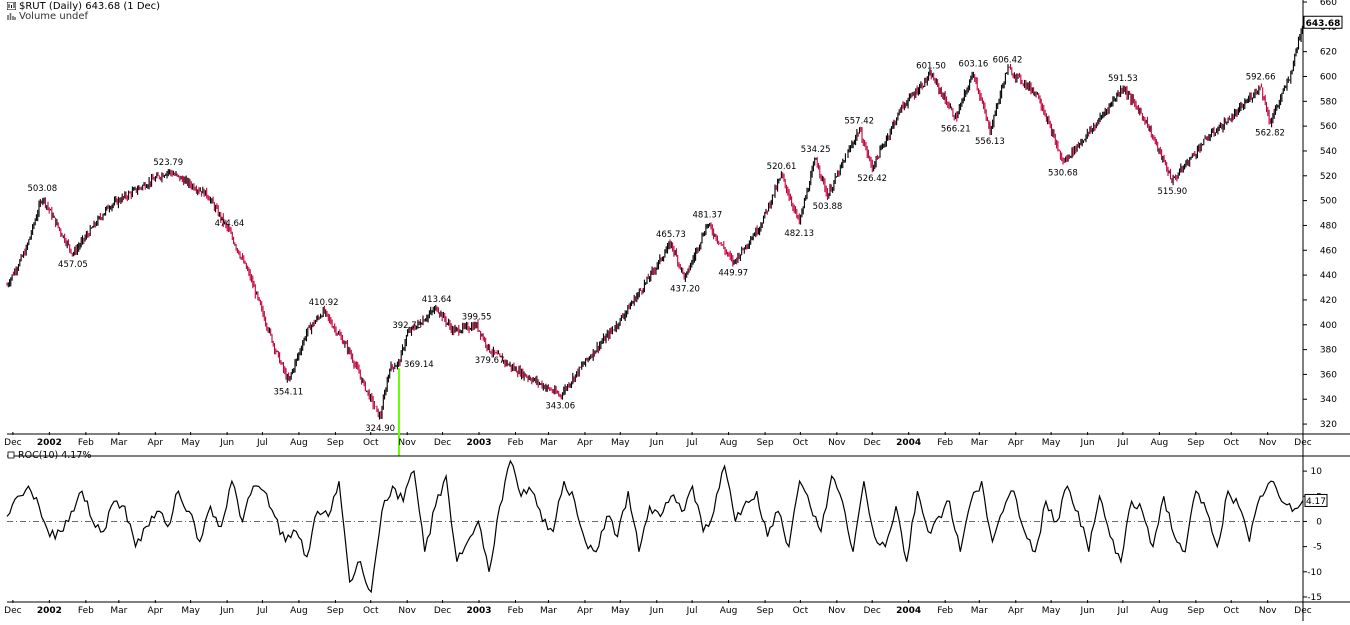 Image resolution: width=1350 pixels, height=625 pixels. What do you see at coordinates (1328, 326) in the screenshot?
I see `price-y-tick-label: 400` at bounding box center [1328, 326].